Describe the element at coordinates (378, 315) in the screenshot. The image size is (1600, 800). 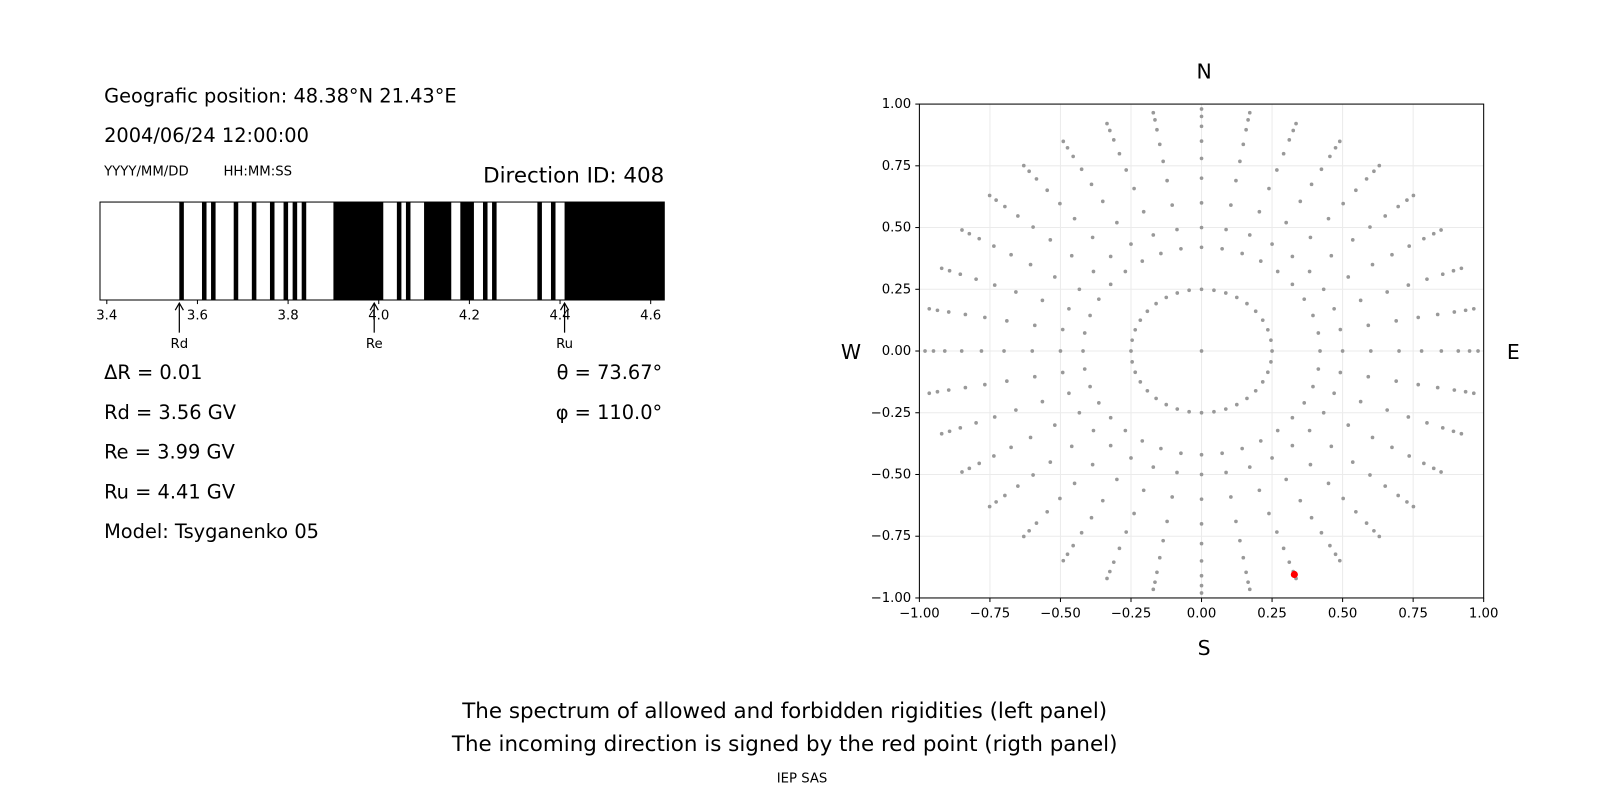
I see `x-tick-label: 4.0` at that location.